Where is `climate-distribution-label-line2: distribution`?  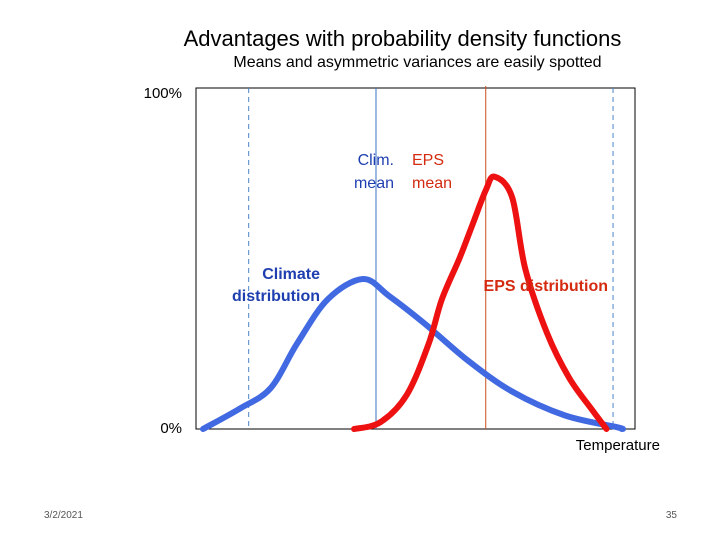
climate-distribution-label-line2: distribution is located at coordinates (276, 296).